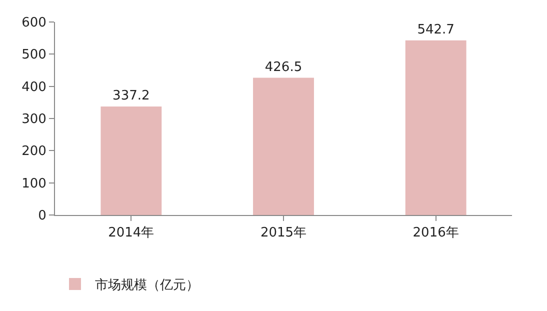 The height and width of the screenshot is (311, 547). What do you see at coordinates (34, 55) in the screenshot?
I see `y-tick-label: 500` at bounding box center [34, 55].